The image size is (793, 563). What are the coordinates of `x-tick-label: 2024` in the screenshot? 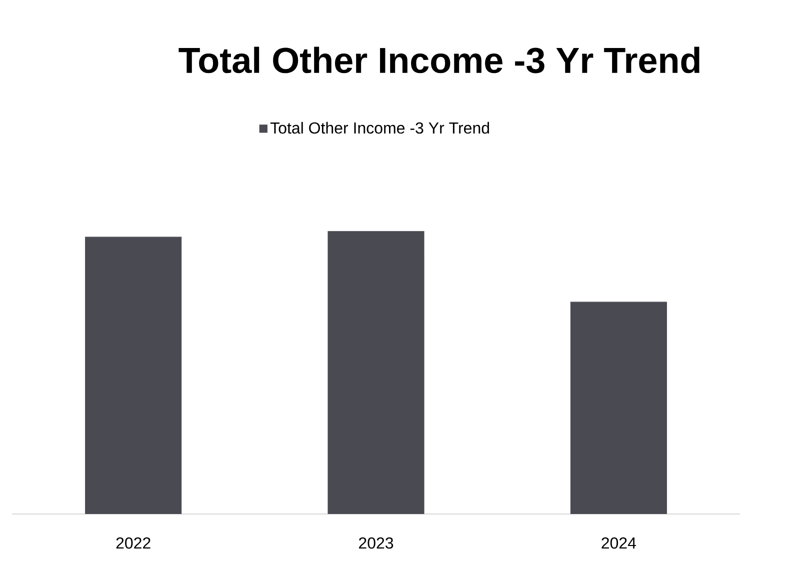 It's located at (619, 543).